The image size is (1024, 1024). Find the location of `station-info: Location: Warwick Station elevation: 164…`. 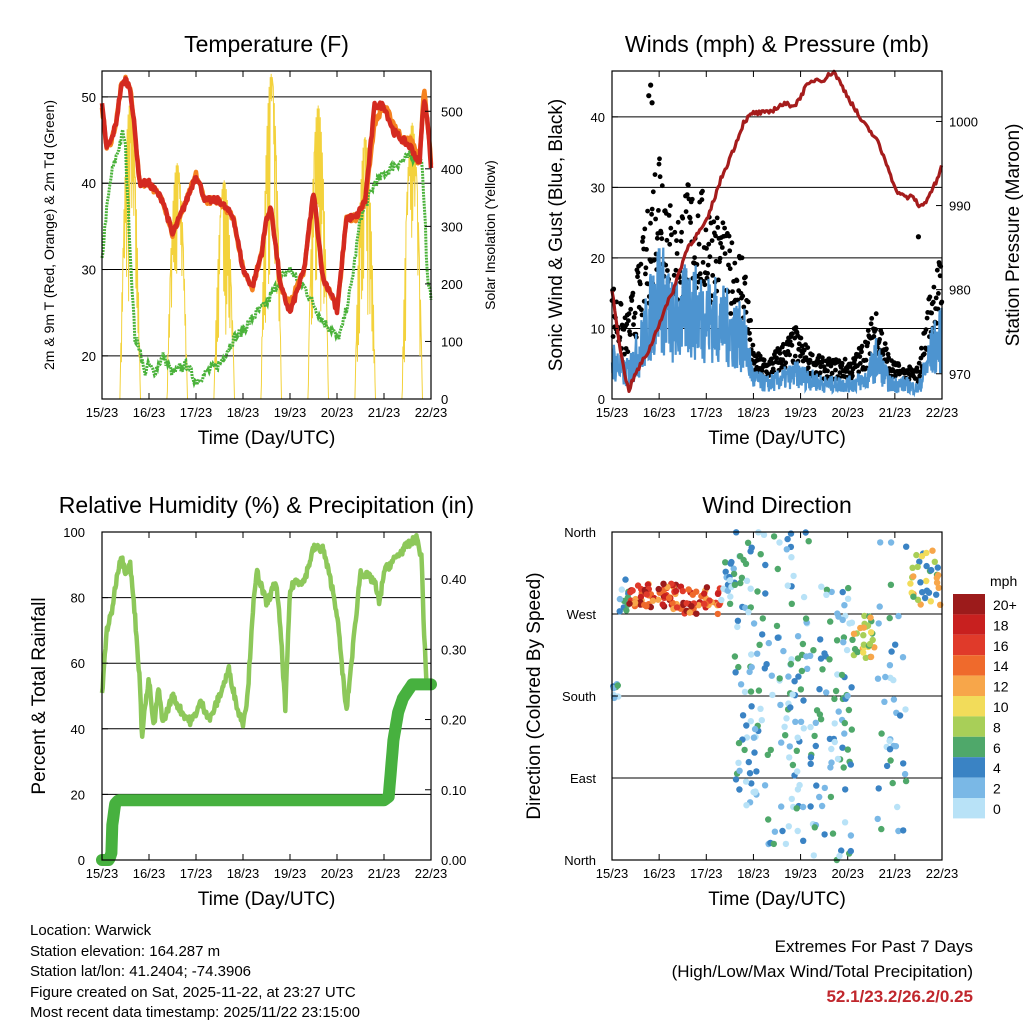

station-info: Location: Warwick Station elevation: 164… is located at coordinates (195, 972).